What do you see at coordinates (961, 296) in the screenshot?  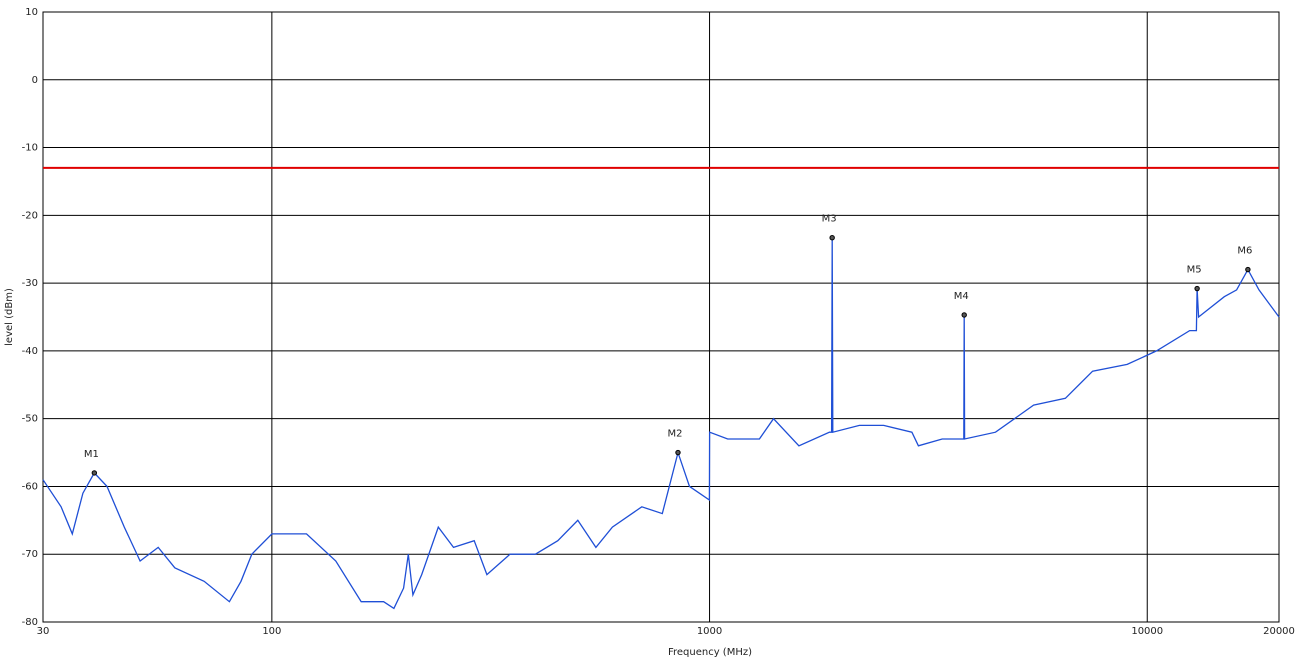 I see `marker-label: M4` at bounding box center [961, 296].